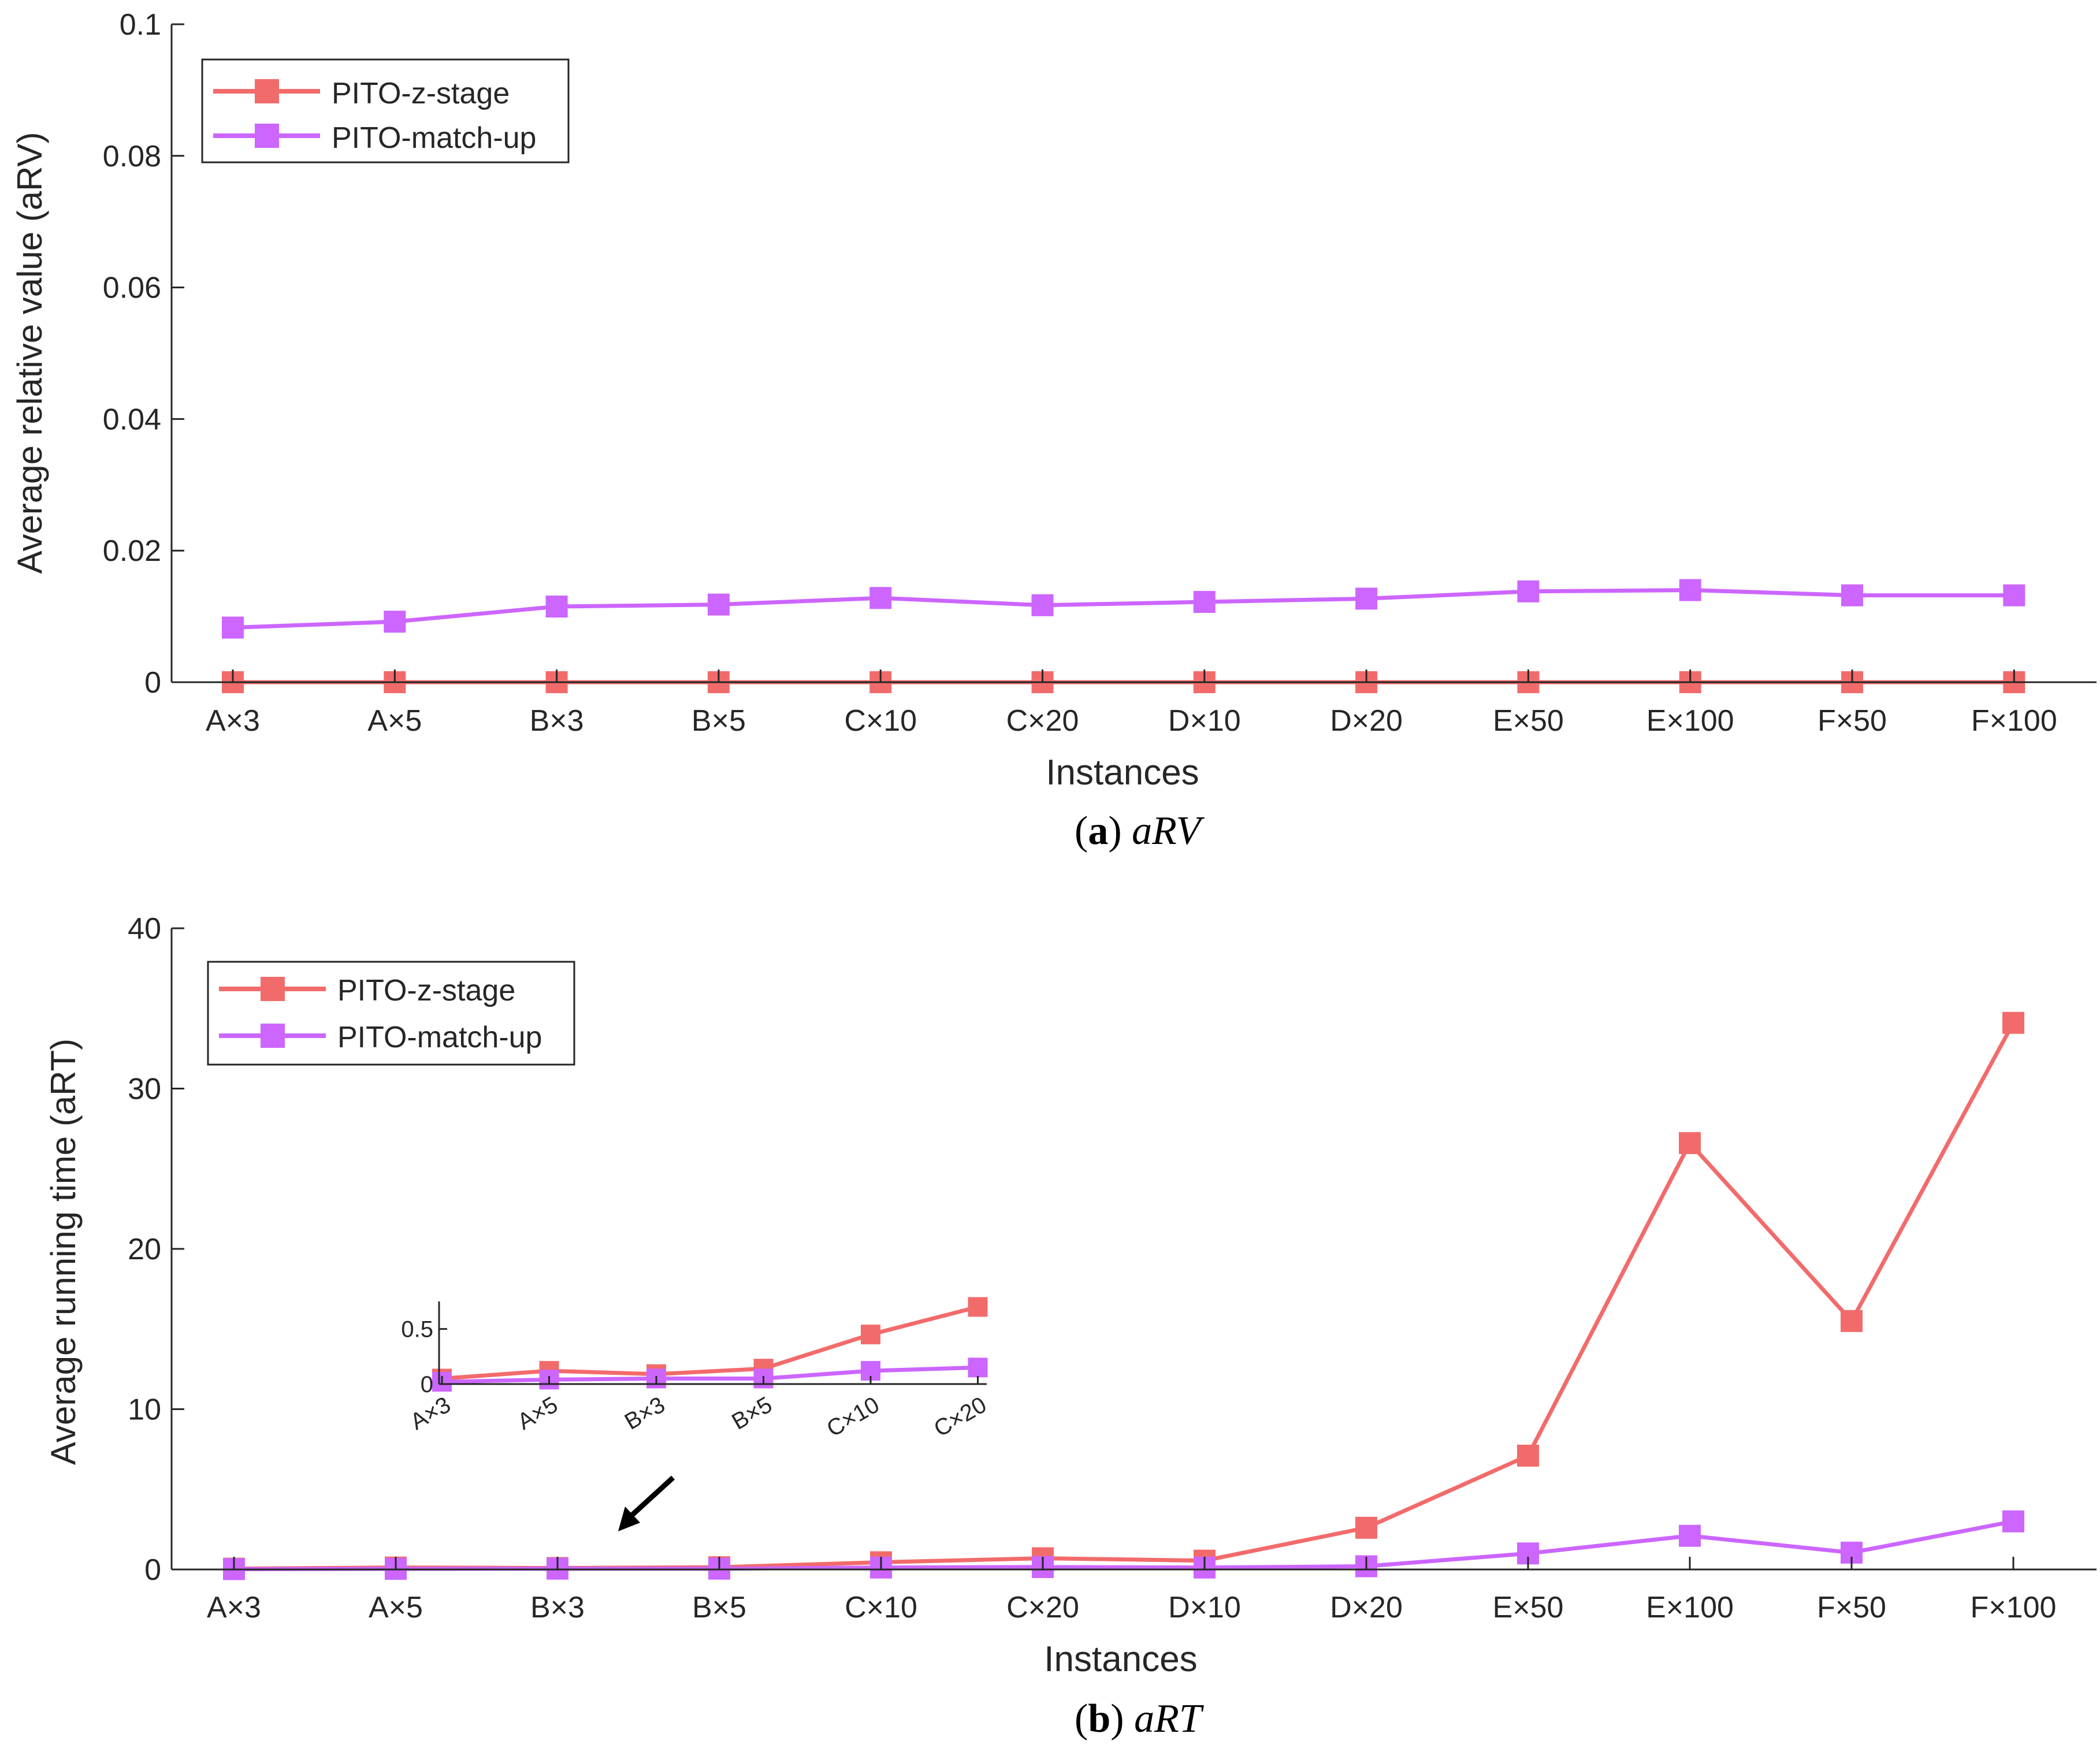  What do you see at coordinates (144, 354) in the screenshot?
I see `y-ticks: 0 0.02 0.04 0.06 0.08 0.1` at bounding box center [144, 354].